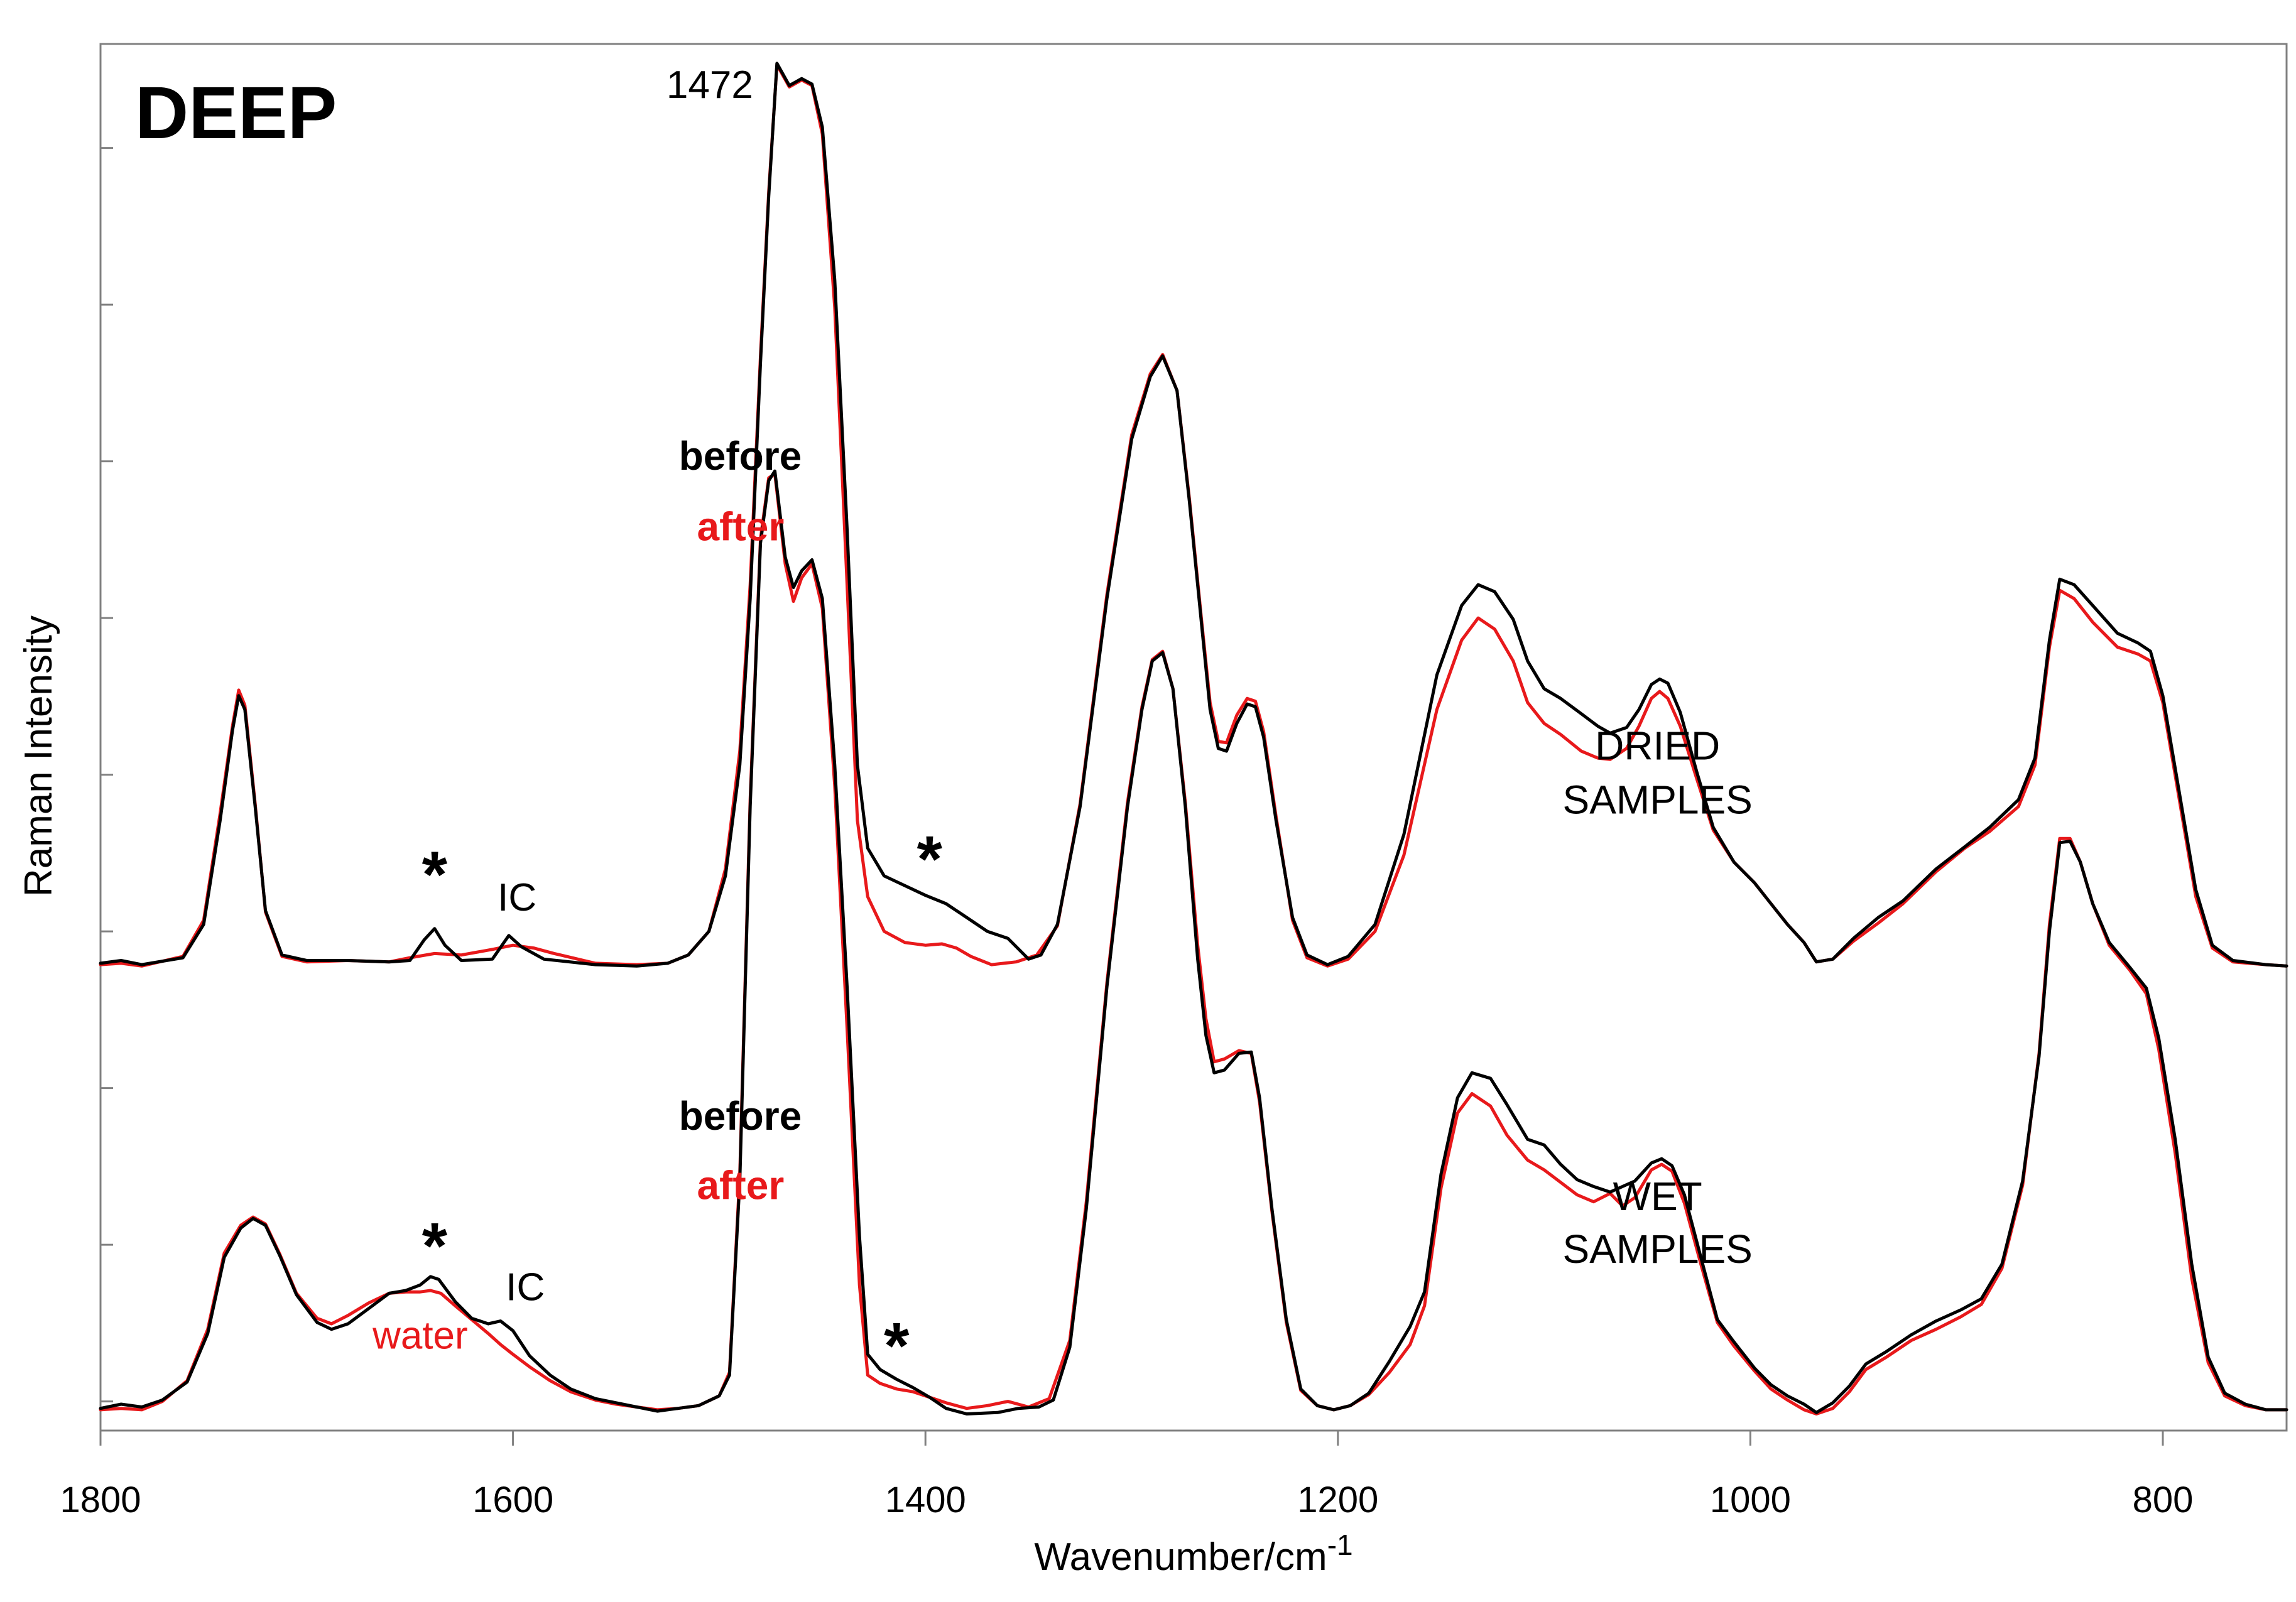  What do you see at coordinates (709, 85) in the screenshot?
I see `peak-label-1472: 1472` at bounding box center [709, 85].